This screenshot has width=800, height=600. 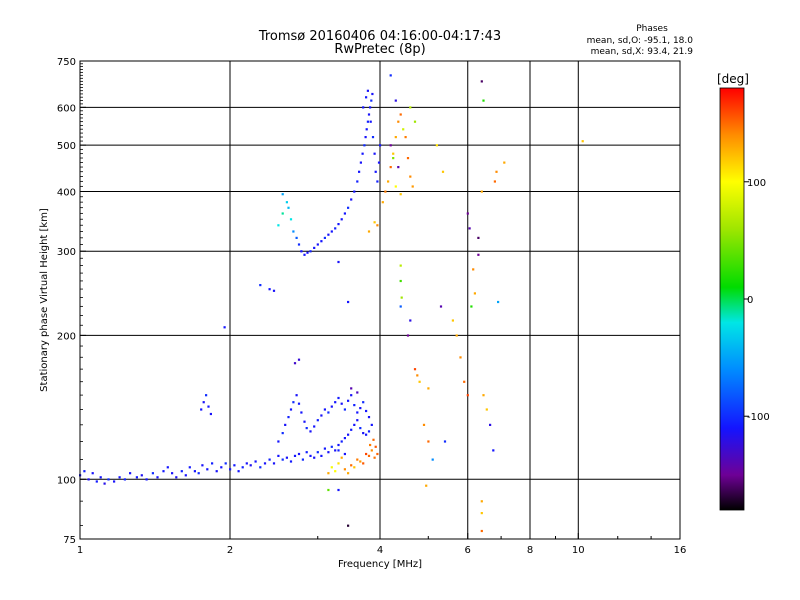 What do you see at coordinates (732, 299) in the screenshot?
I see `colorbar` at bounding box center [732, 299].